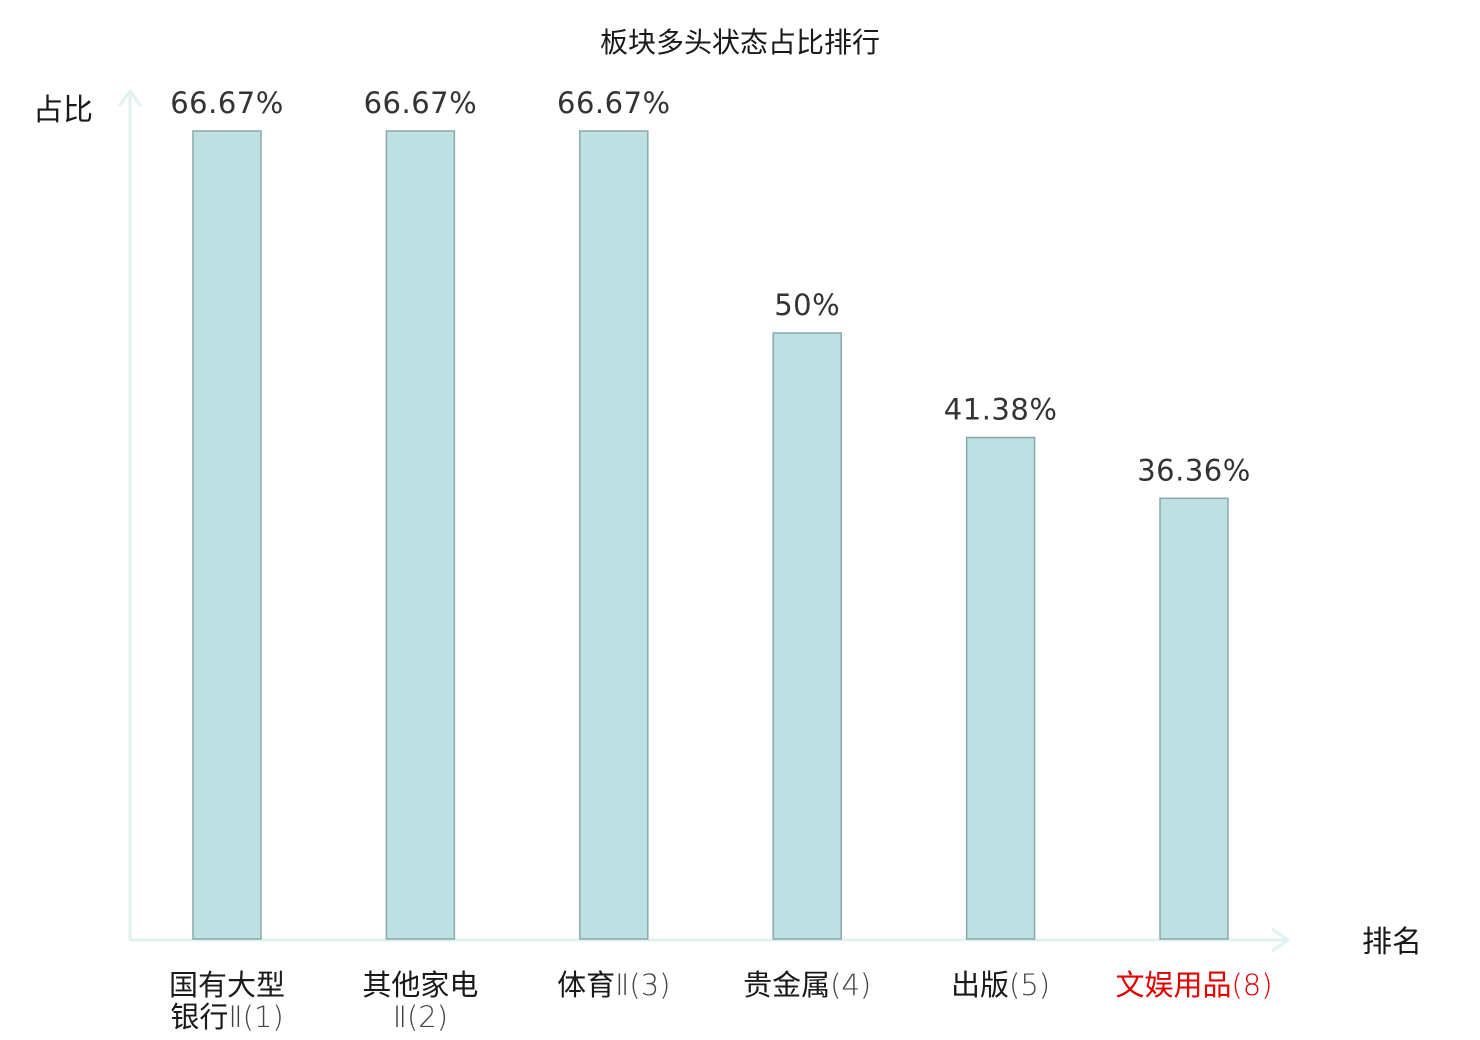  What do you see at coordinates (1000, 985) in the screenshot?
I see `category-label-5: 出版(5)` at bounding box center [1000, 985].